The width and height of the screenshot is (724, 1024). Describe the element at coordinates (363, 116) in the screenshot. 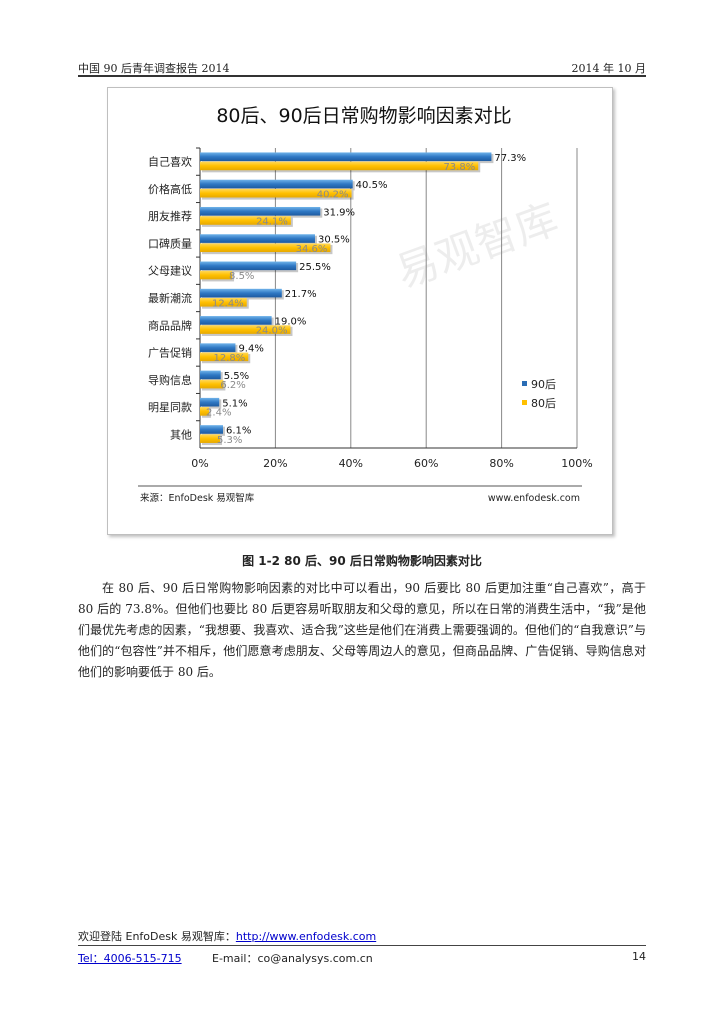

I see `chart-title: 80后、90后日常购物影响因素对比` at that location.